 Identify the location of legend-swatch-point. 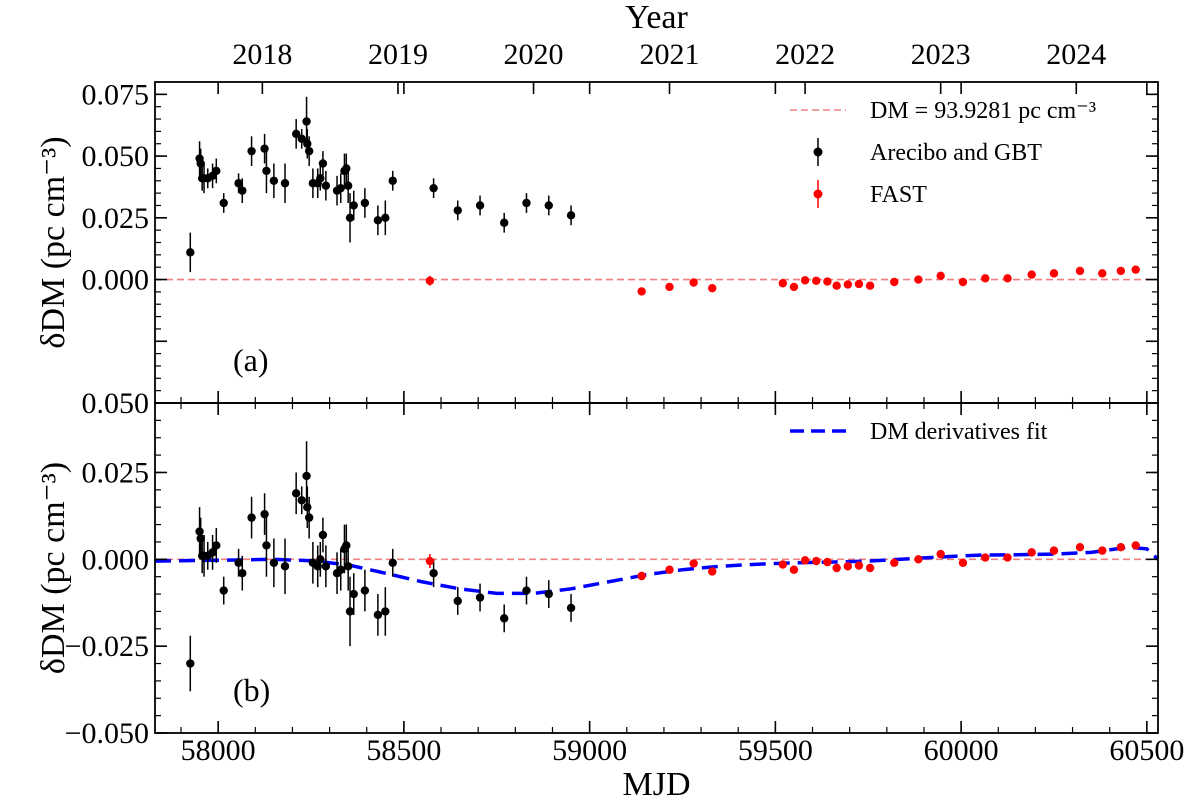
(818, 194).